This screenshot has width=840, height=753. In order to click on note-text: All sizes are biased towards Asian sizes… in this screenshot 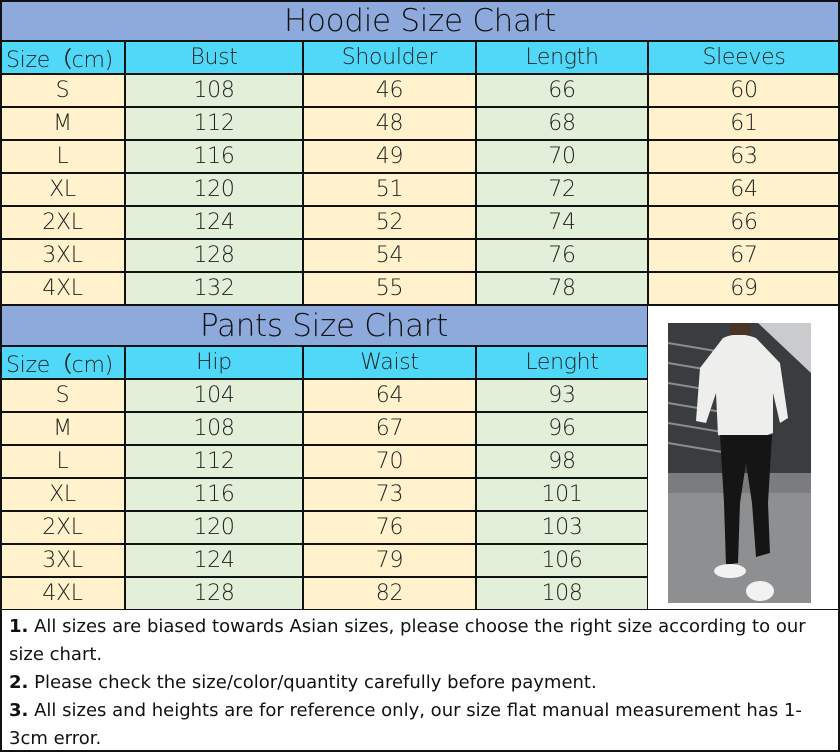, I will do `click(407, 640)`.